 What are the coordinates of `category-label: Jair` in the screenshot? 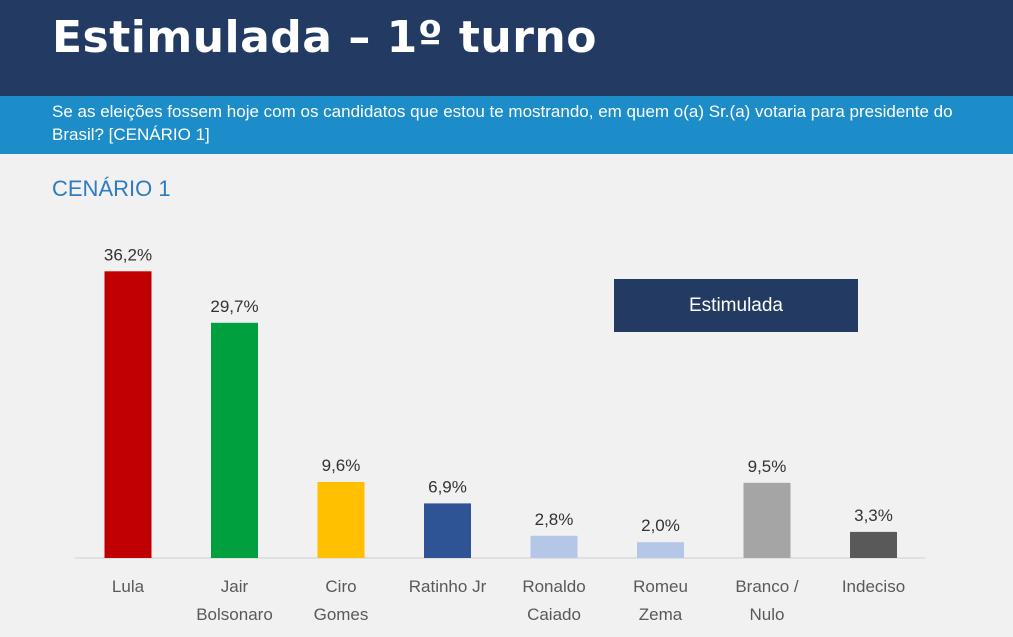 It's located at (235, 586).